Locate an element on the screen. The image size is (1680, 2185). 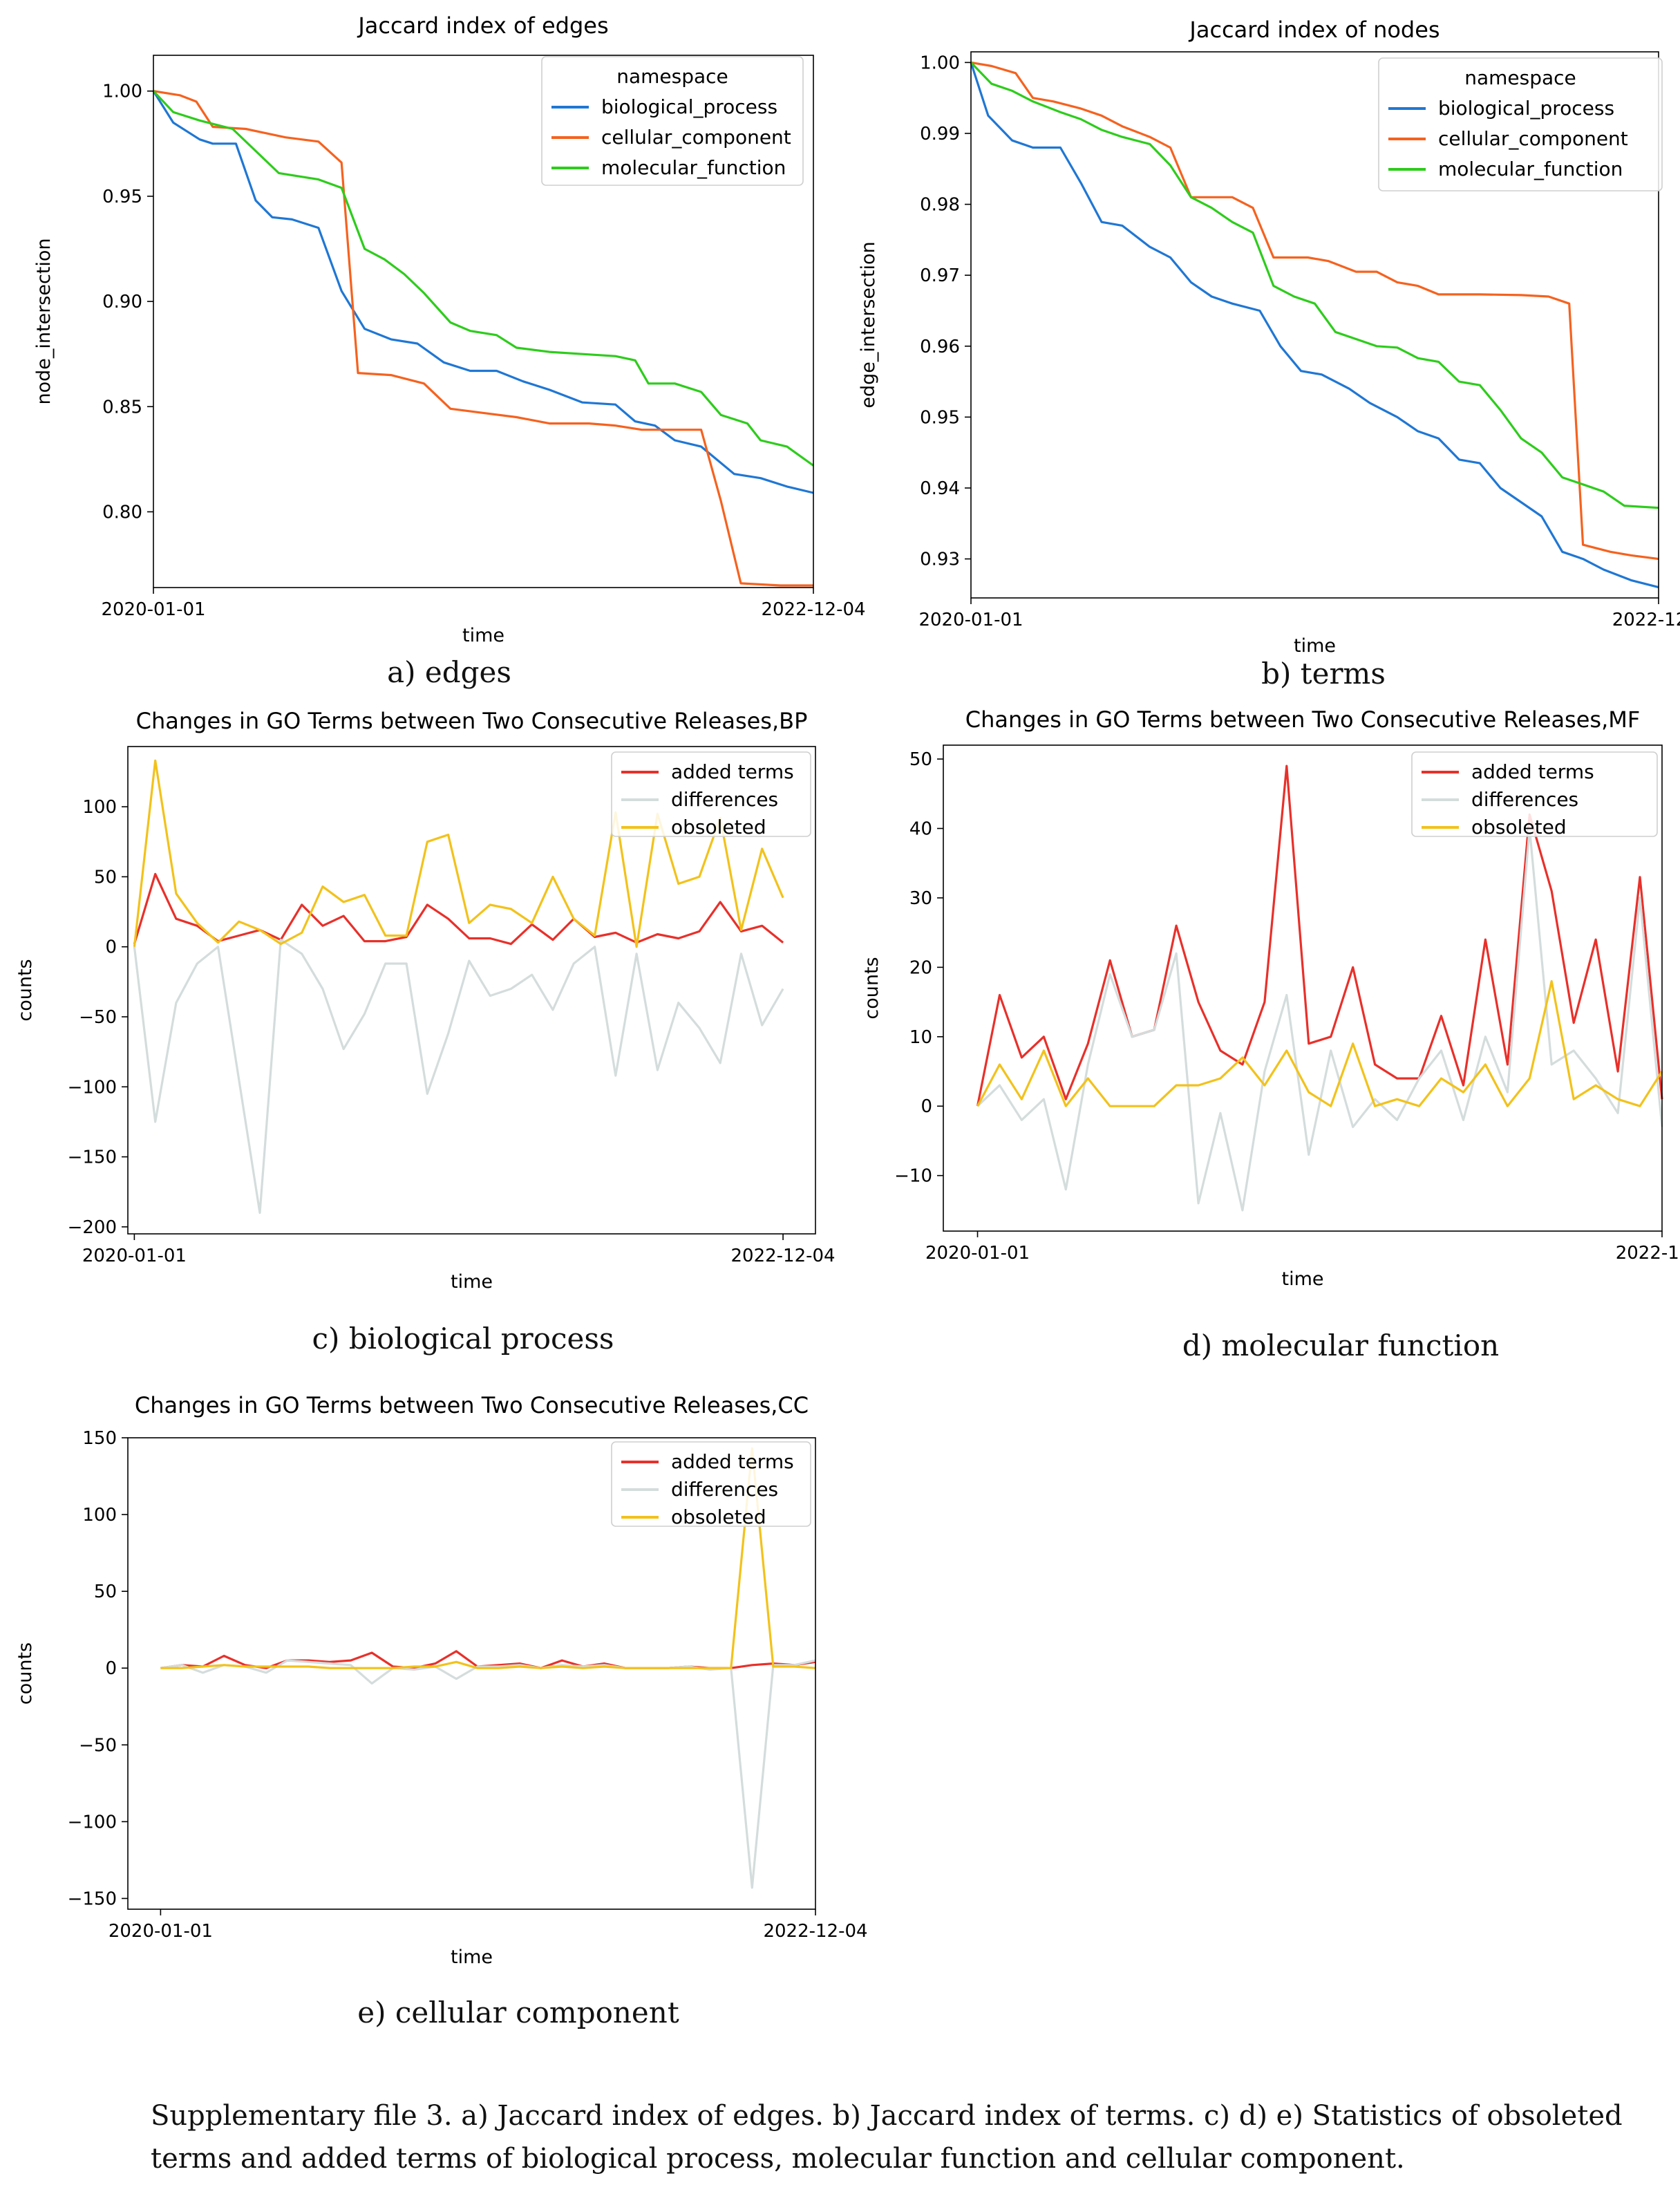
chart-title: Jaccard index of edges is located at coordinates (482, 25).